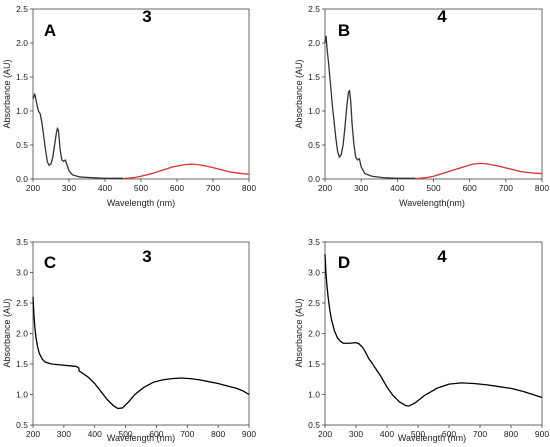 Image resolution: width=550 pixels, height=447 pixels. Describe the element at coordinates (50, 30) in the screenshot. I see `panel-letter: A` at that location.